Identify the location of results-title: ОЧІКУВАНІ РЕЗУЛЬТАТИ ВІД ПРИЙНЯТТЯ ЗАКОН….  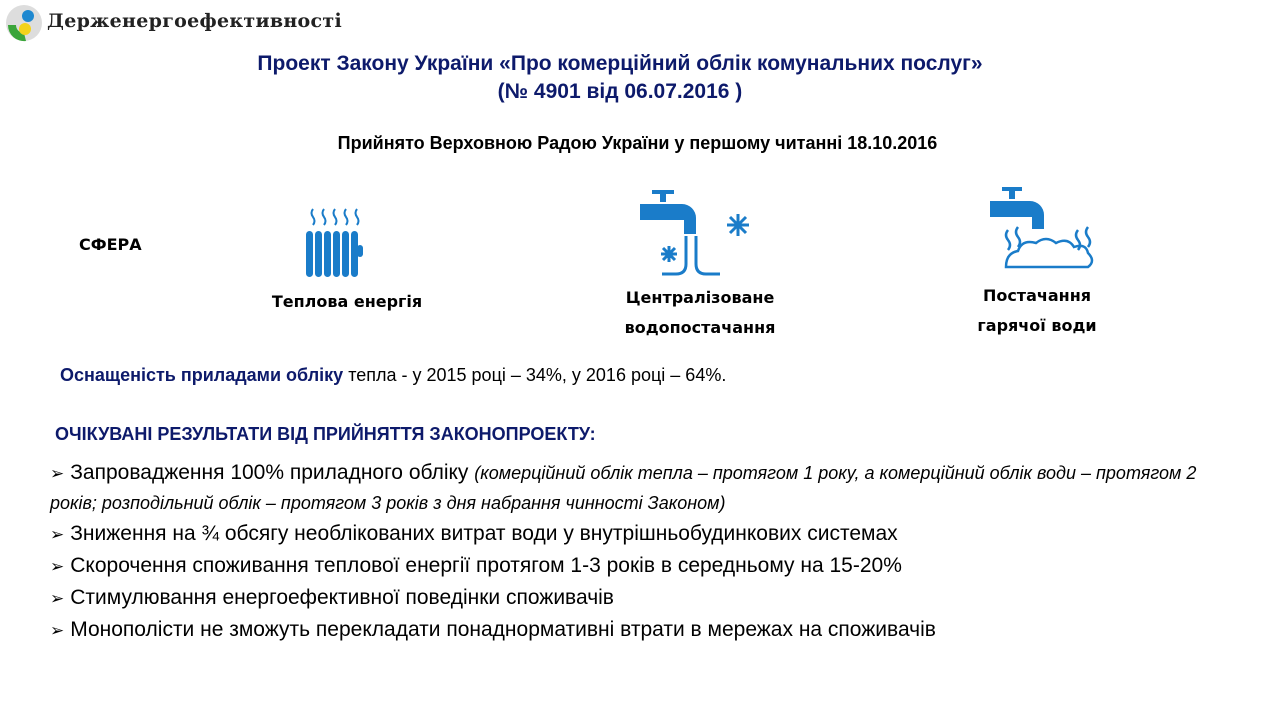
(325, 434).